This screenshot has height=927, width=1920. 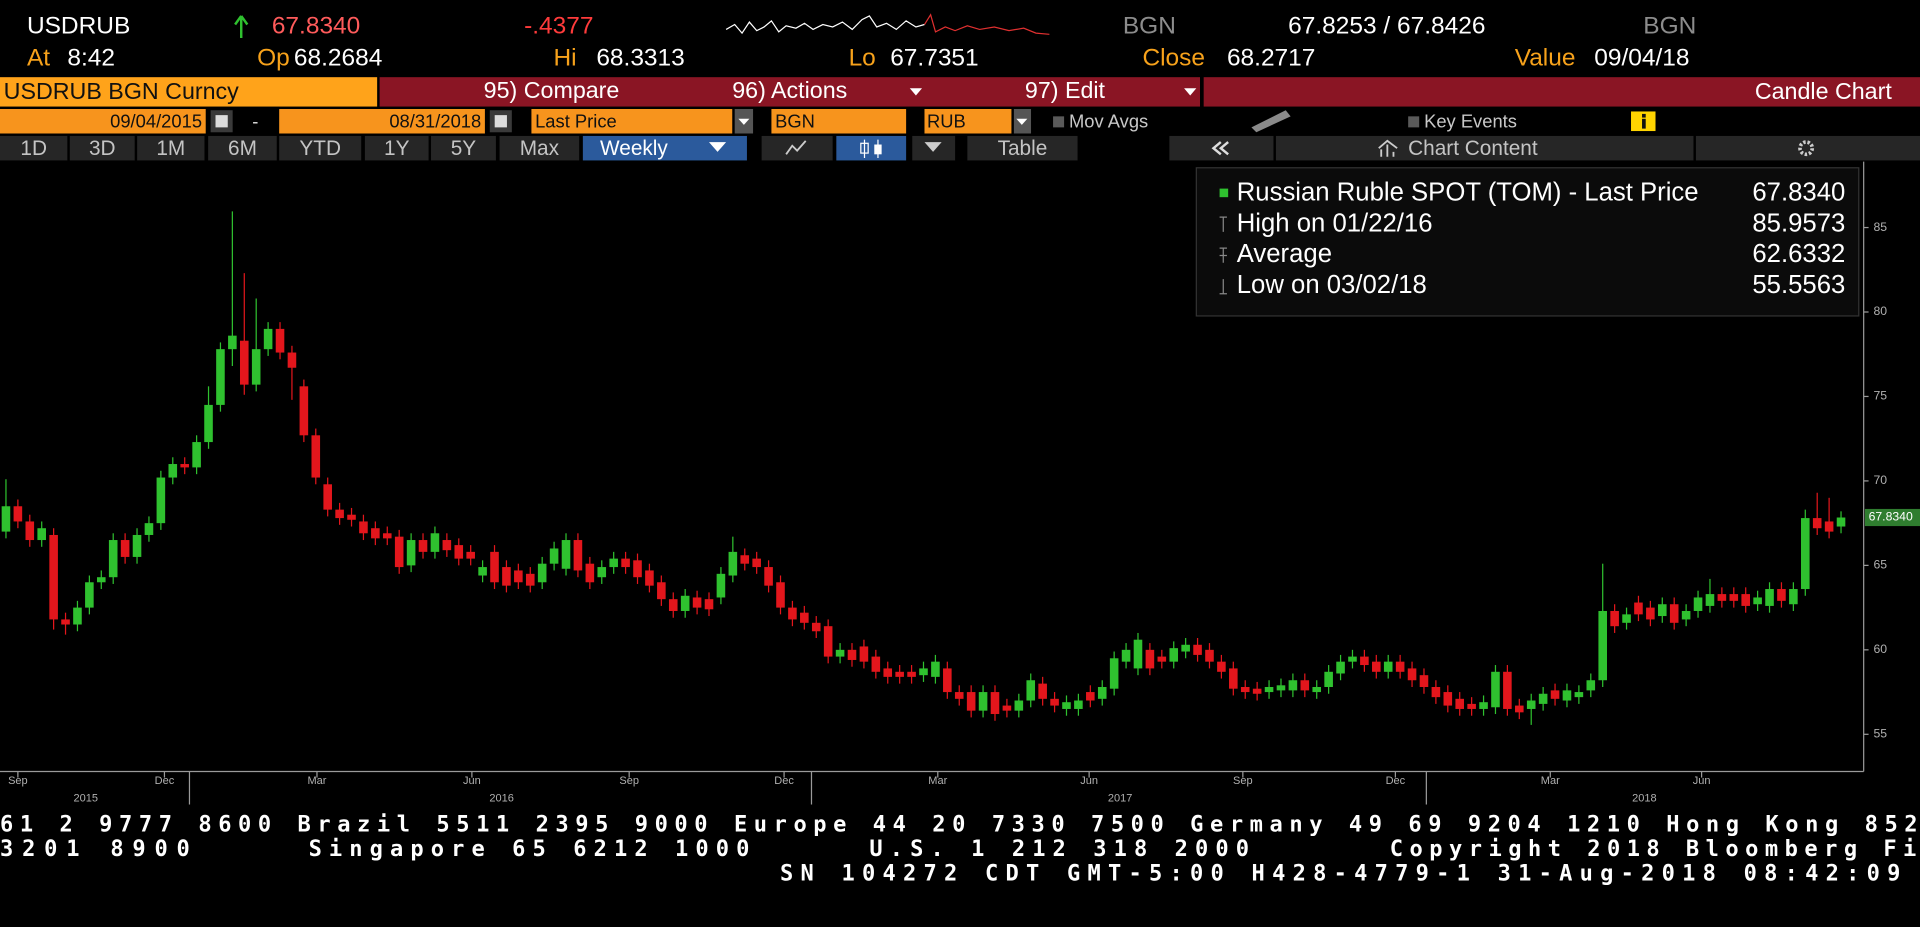 What do you see at coordinates (1473, 148) in the screenshot?
I see `chart-content-label: Chart Content` at bounding box center [1473, 148].